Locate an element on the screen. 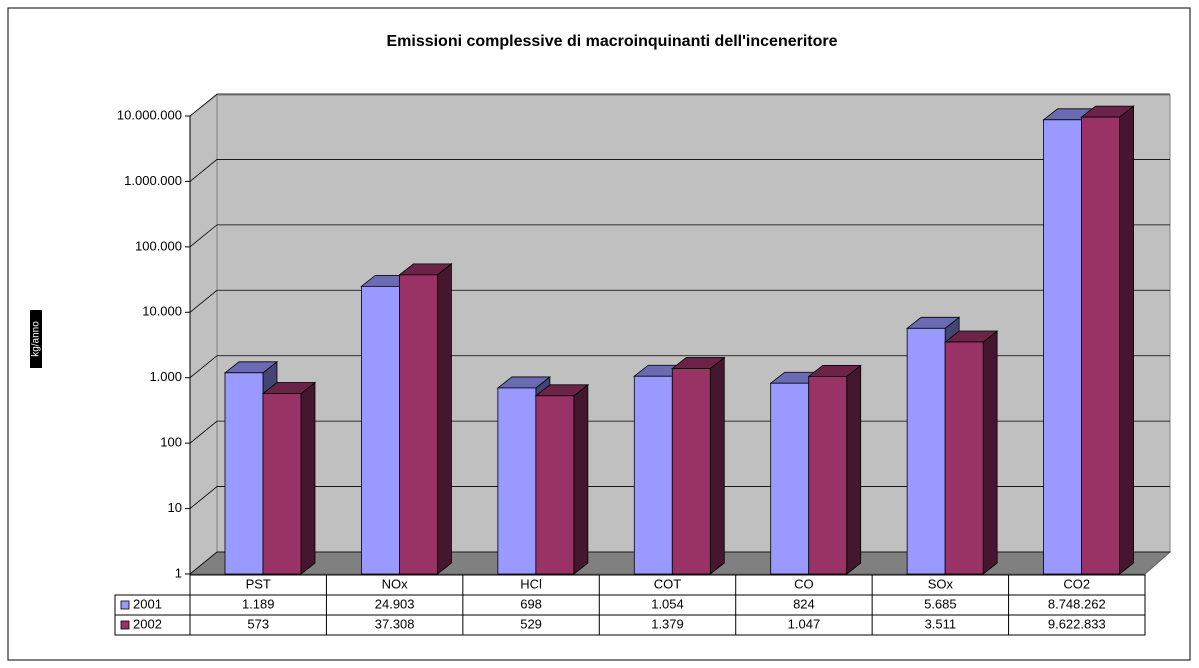 The width and height of the screenshot is (1199, 668). x-tick-label: HCl is located at coordinates (531, 583).